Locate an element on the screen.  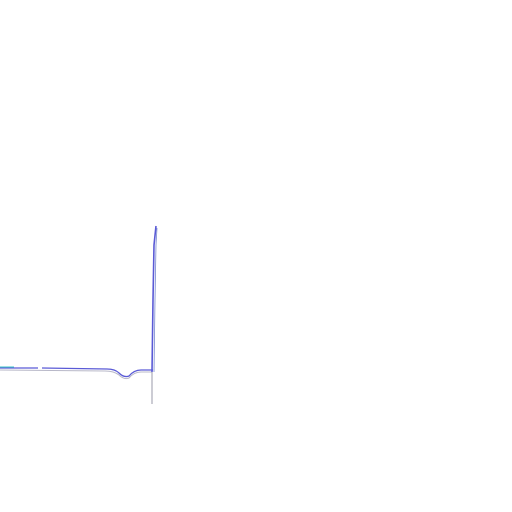
horizontal-trace-shadow is located at coordinates (76, 374).